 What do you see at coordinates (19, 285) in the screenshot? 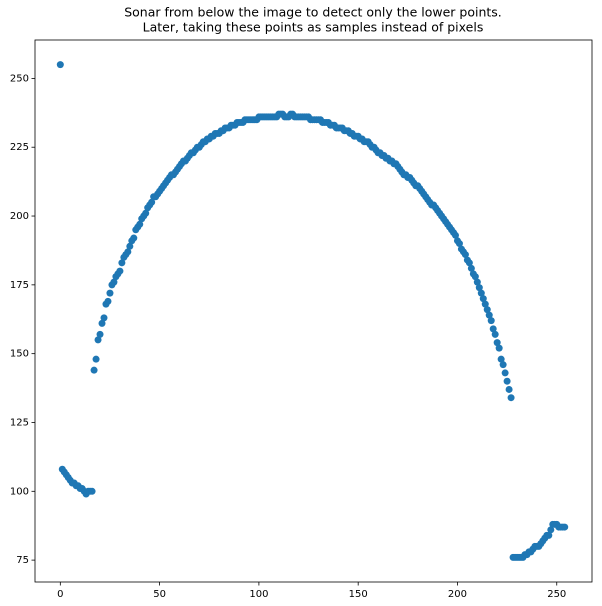
I see `y-tick-label: 175` at bounding box center [19, 285].